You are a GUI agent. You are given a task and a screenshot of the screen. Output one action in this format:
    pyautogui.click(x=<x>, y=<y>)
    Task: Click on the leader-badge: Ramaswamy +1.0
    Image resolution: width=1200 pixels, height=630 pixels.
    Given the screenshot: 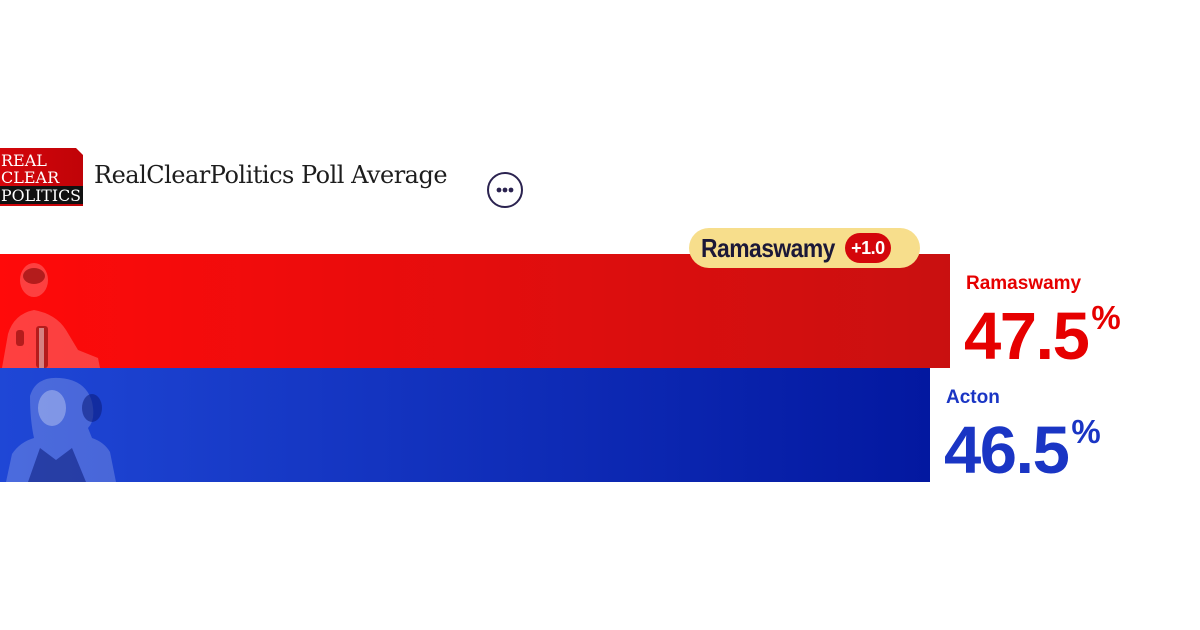 What is the action you would take?
    pyautogui.click(x=804, y=248)
    